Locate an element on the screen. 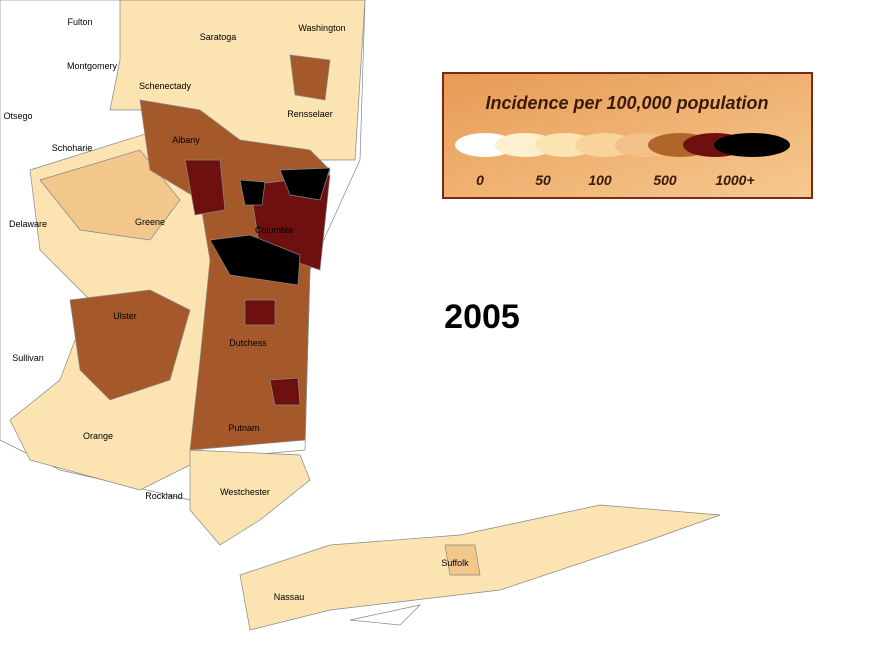  county-label: Rockland is located at coordinates (164, 496).